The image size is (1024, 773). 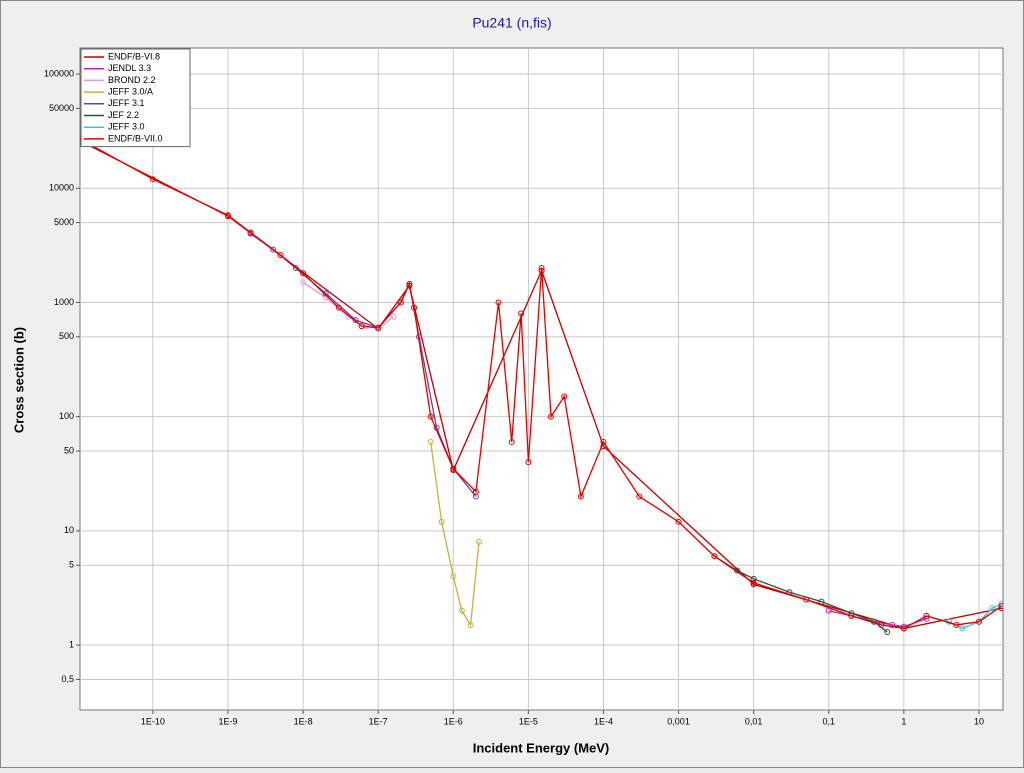 What do you see at coordinates (59, 73) in the screenshot?
I see `y-tick-label: 100000` at bounding box center [59, 73].